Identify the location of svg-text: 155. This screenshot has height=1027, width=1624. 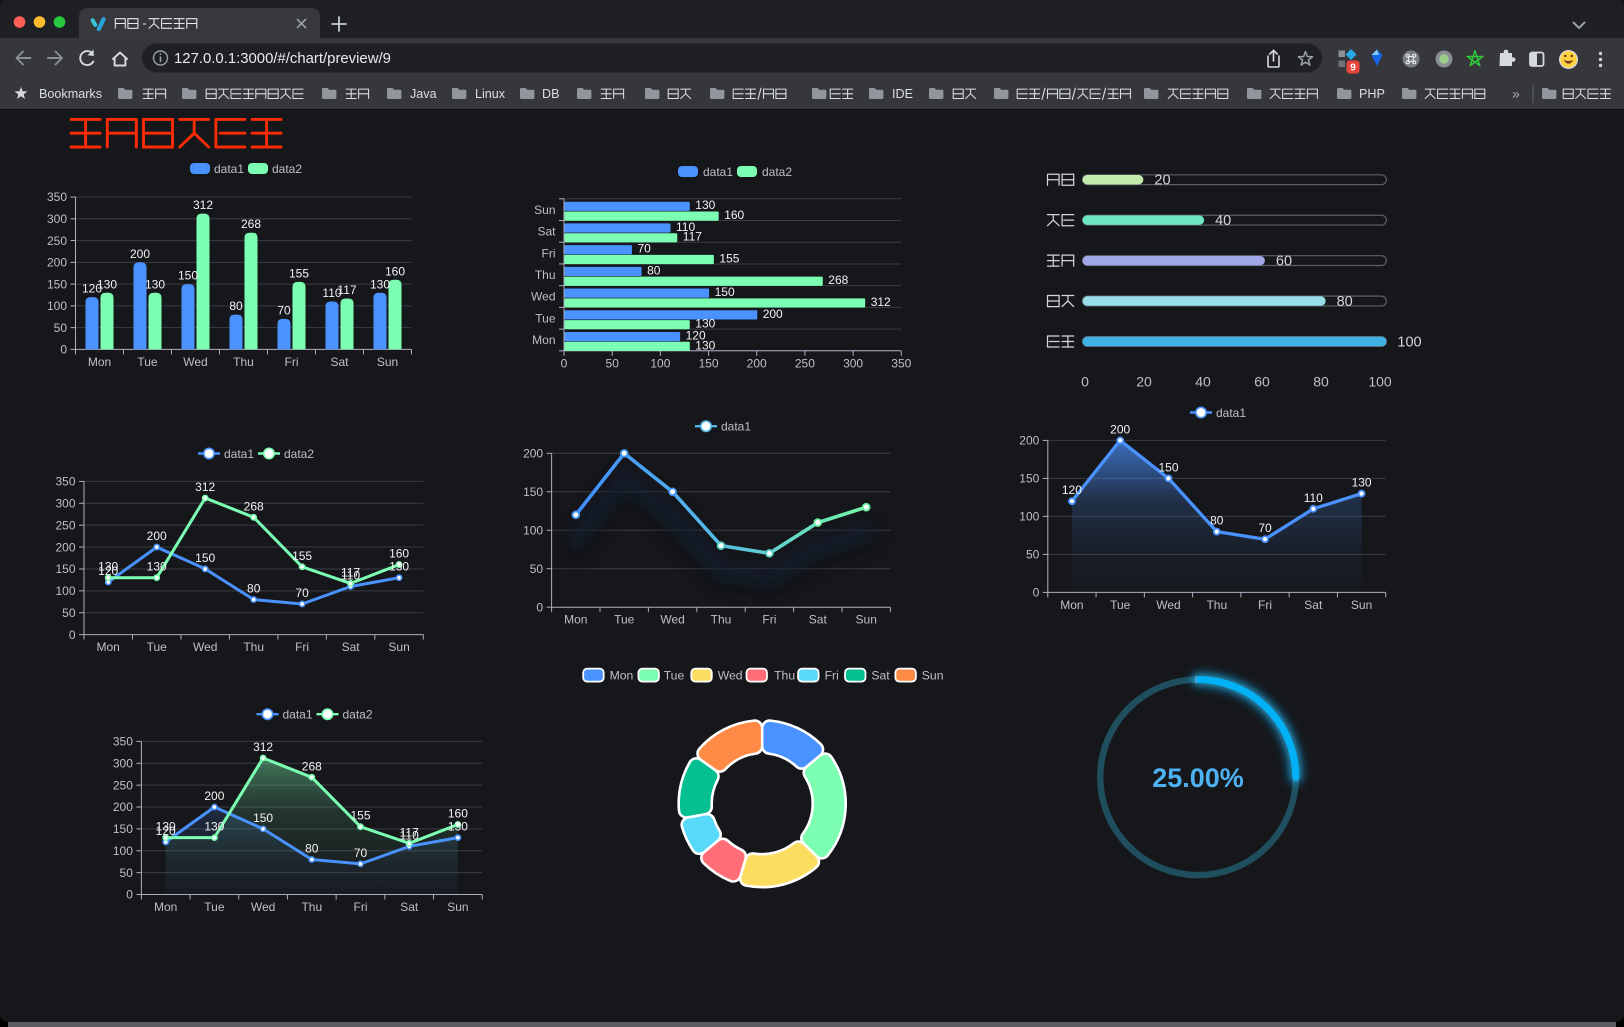
(299, 273).